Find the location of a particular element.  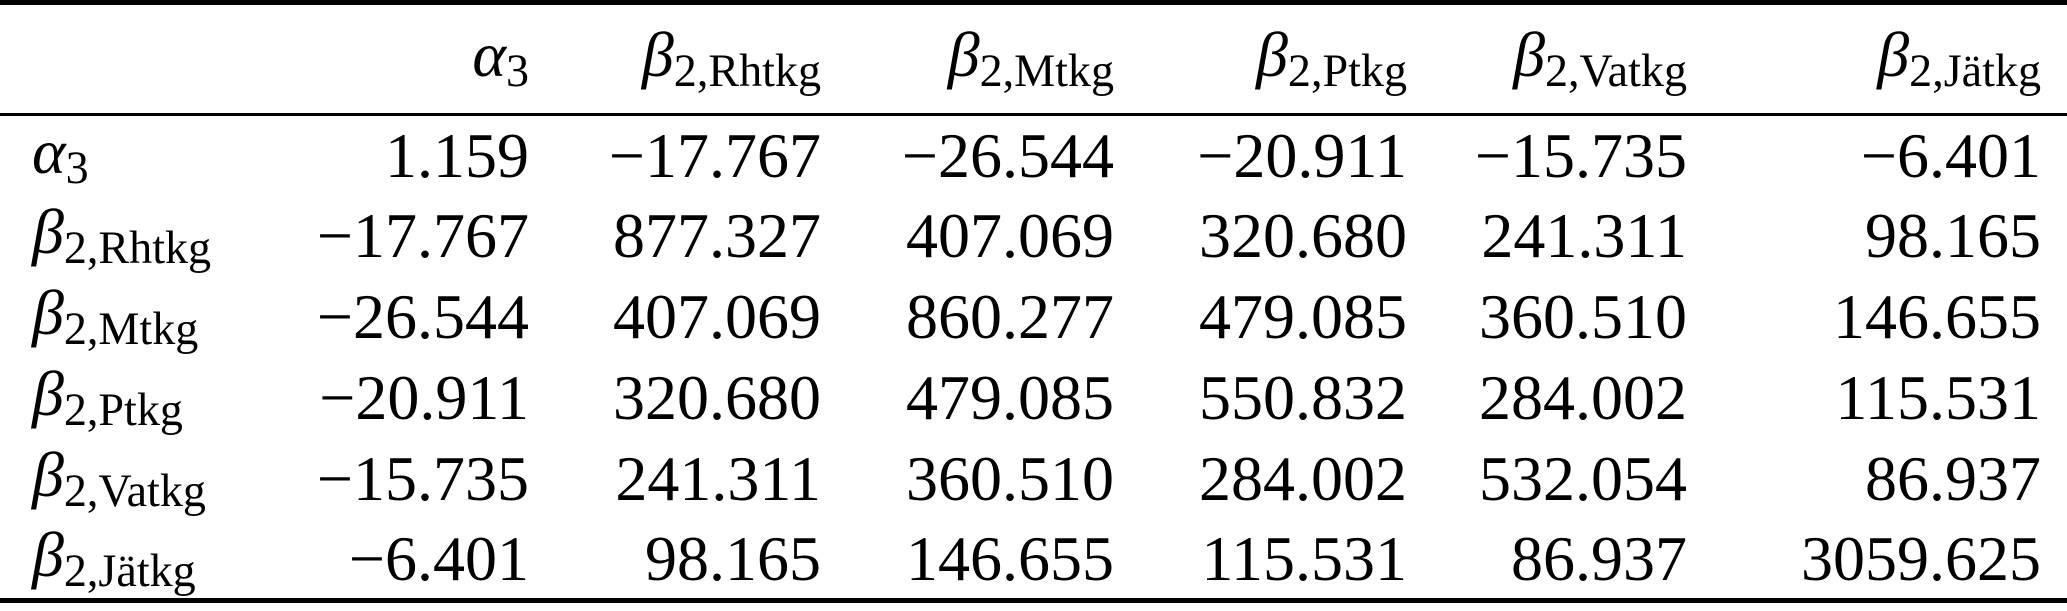

header-beta2-mtkg: β2,Mtkg is located at coordinates (993, 59).